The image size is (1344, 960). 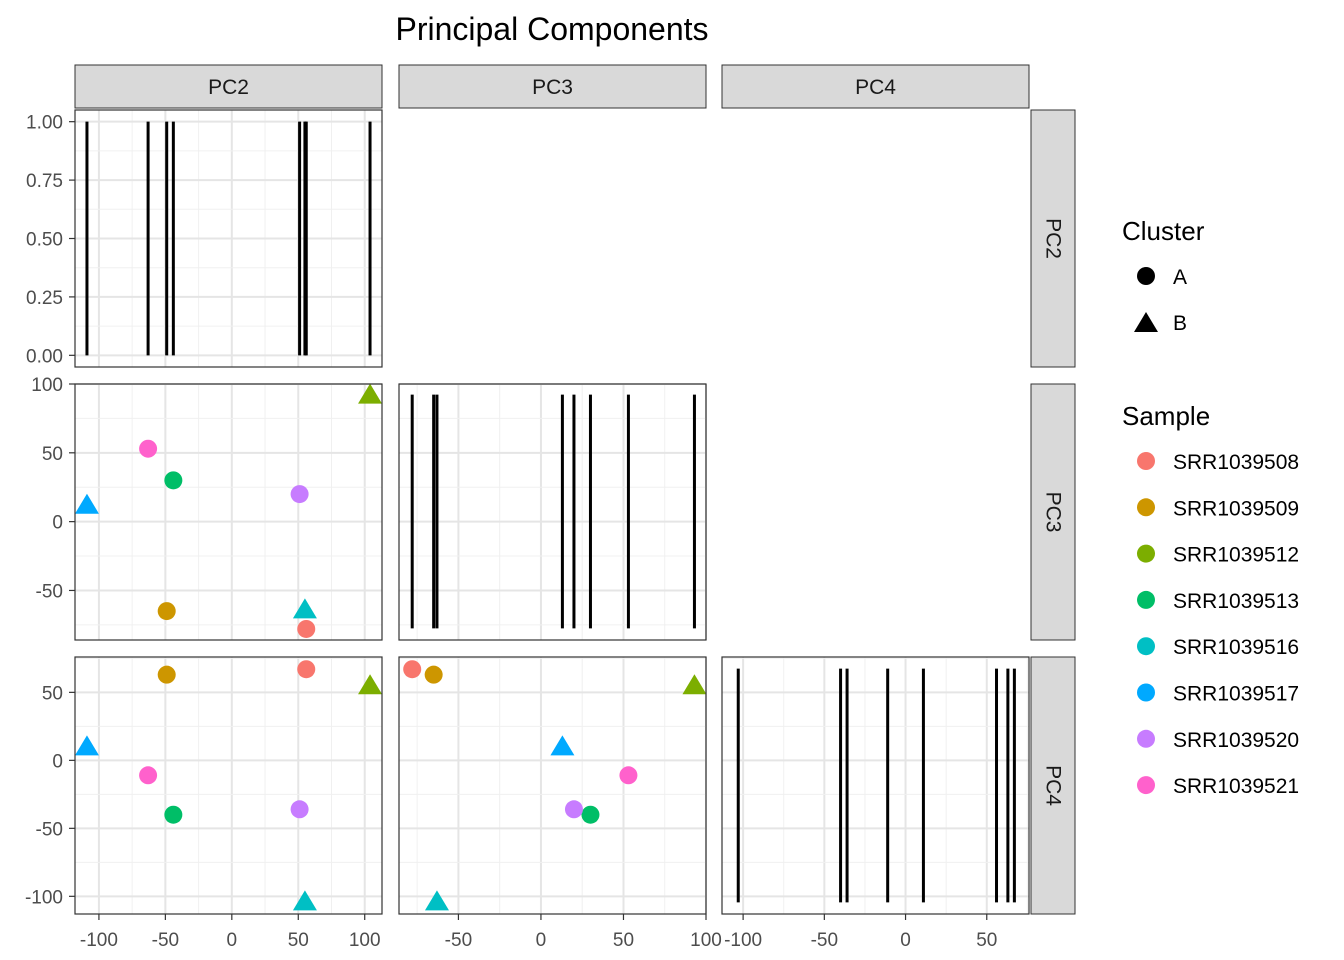 What do you see at coordinates (148, 448) in the screenshot?
I see `point-srr1039521-pc2-pc3` at bounding box center [148, 448].